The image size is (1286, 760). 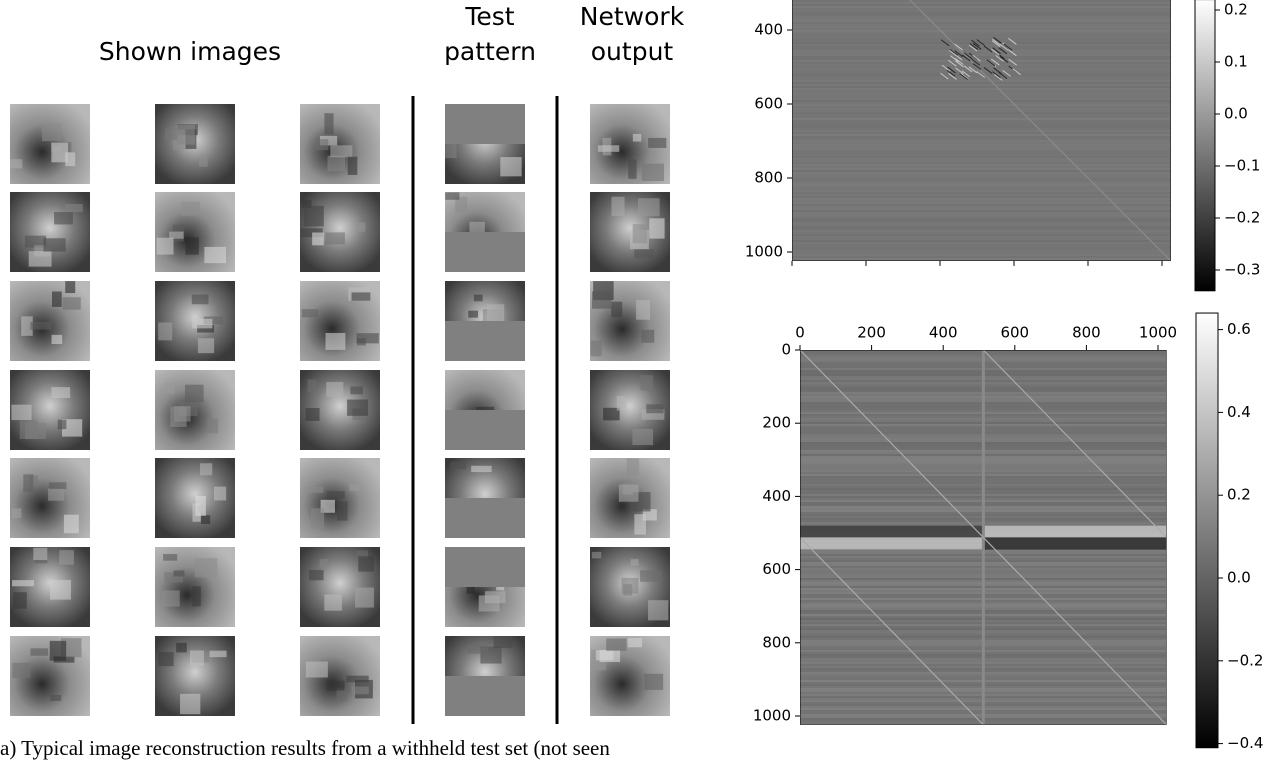 What do you see at coordinates (776, 423) in the screenshot?
I see `y-tick-label: 200` at bounding box center [776, 423].